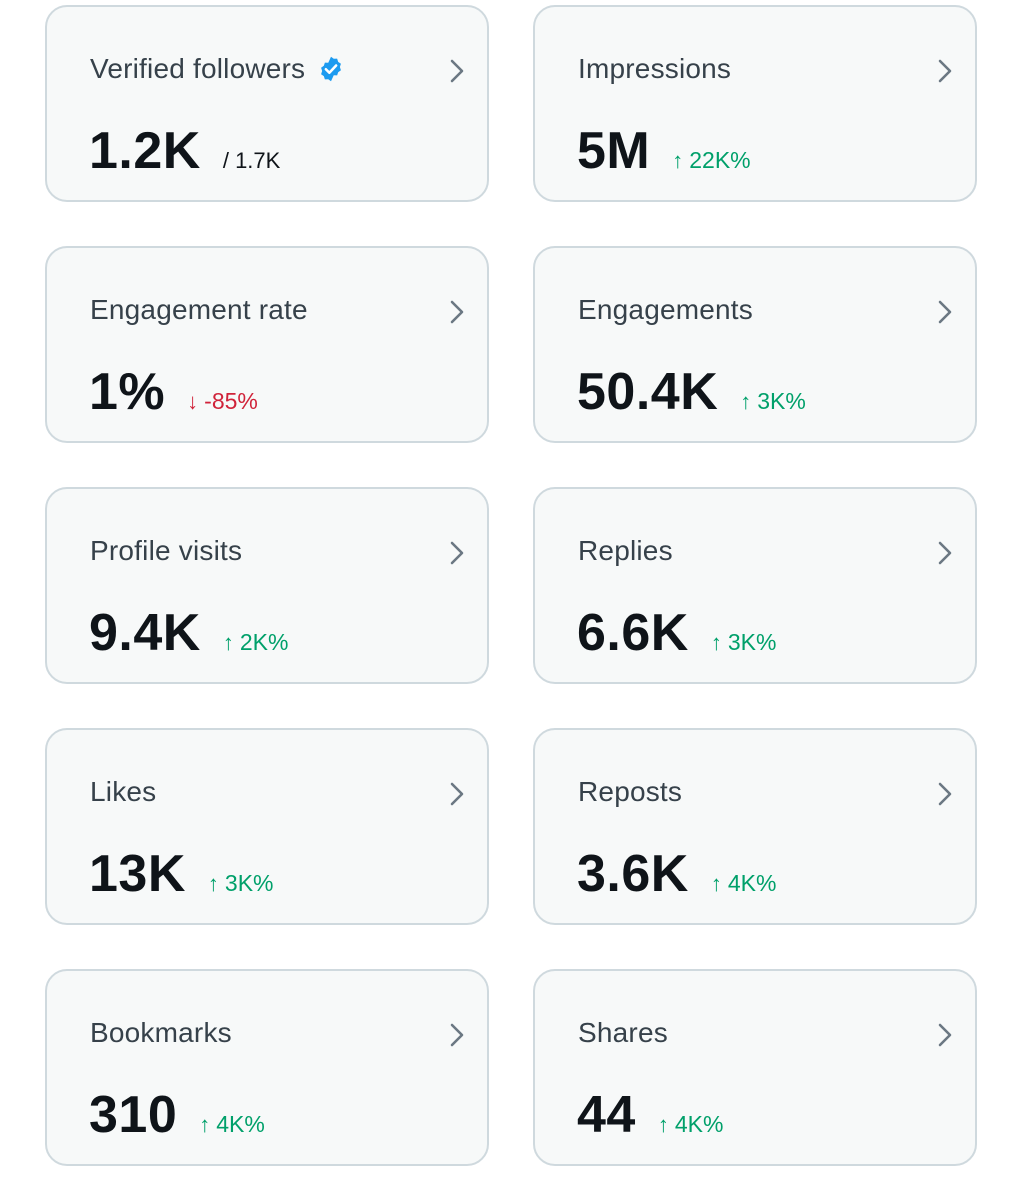 Image resolution: width=1021 pixels, height=1200 pixels. I want to click on card-label: Bookmarks, so click(161, 1032).